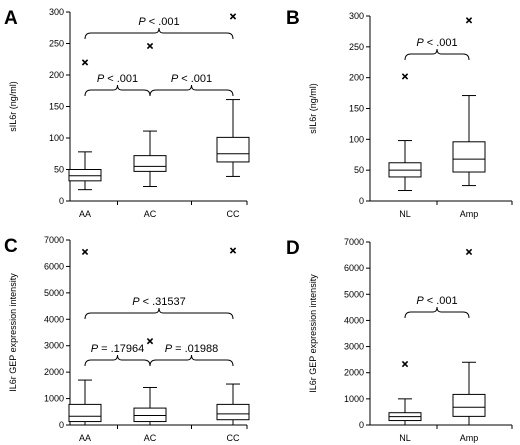 The width and height of the screenshot is (520, 445). I want to click on box-ac, so click(150, 115).